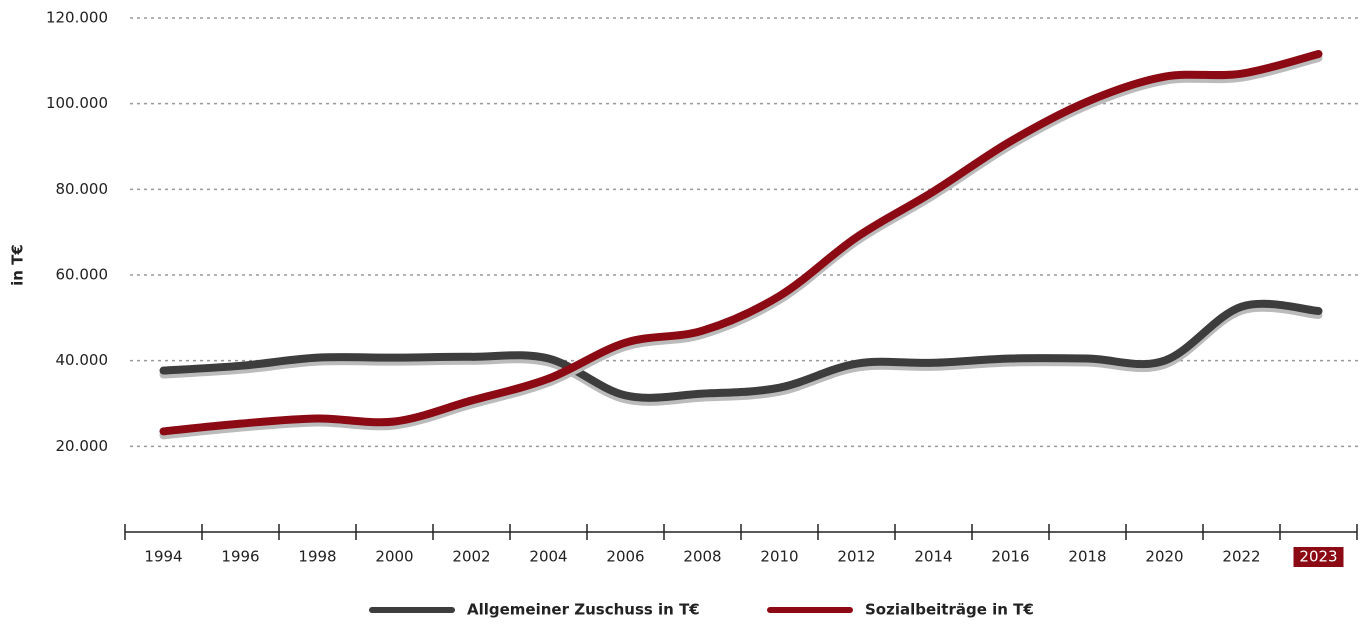  I want to click on x-tick-label: 2000, so click(394, 557).